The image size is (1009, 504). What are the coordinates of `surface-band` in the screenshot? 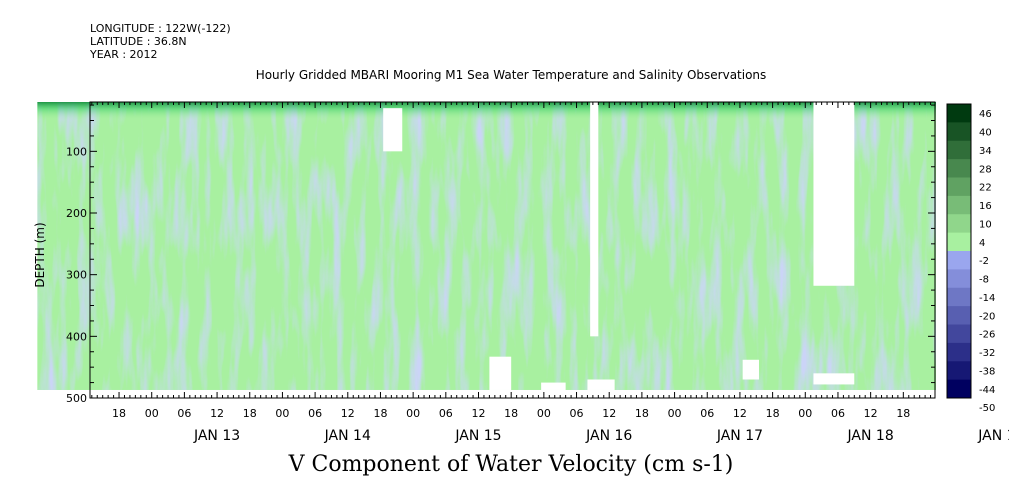 It's located at (478, 132).